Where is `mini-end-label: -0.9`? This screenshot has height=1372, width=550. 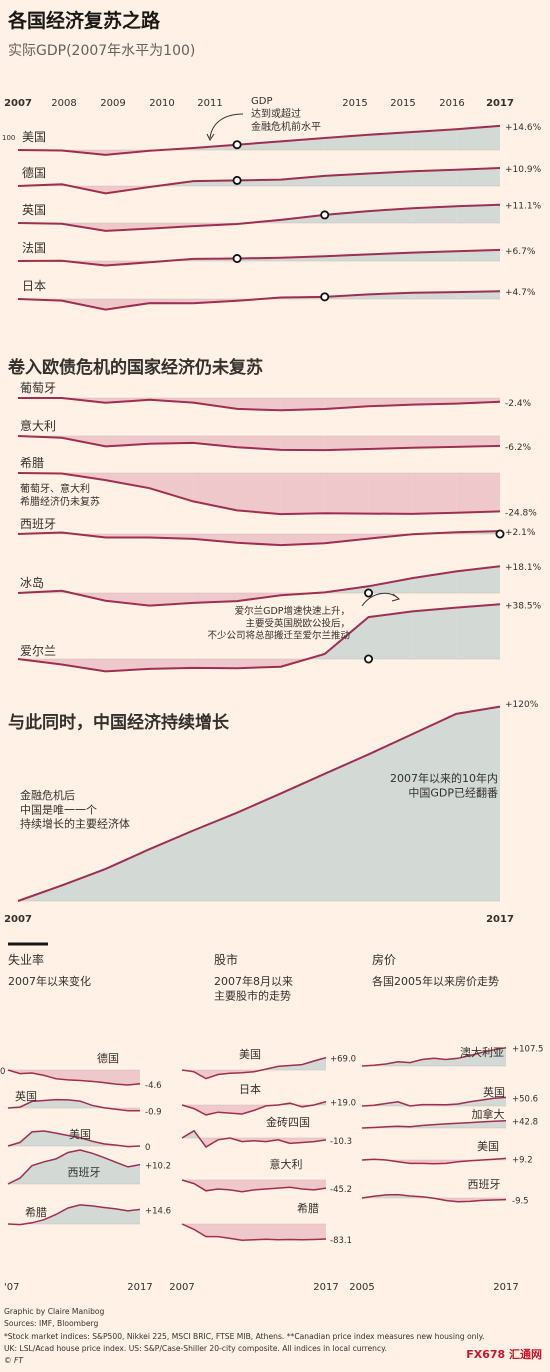 mini-end-label: -0.9 is located at coordinates (153, 1113).